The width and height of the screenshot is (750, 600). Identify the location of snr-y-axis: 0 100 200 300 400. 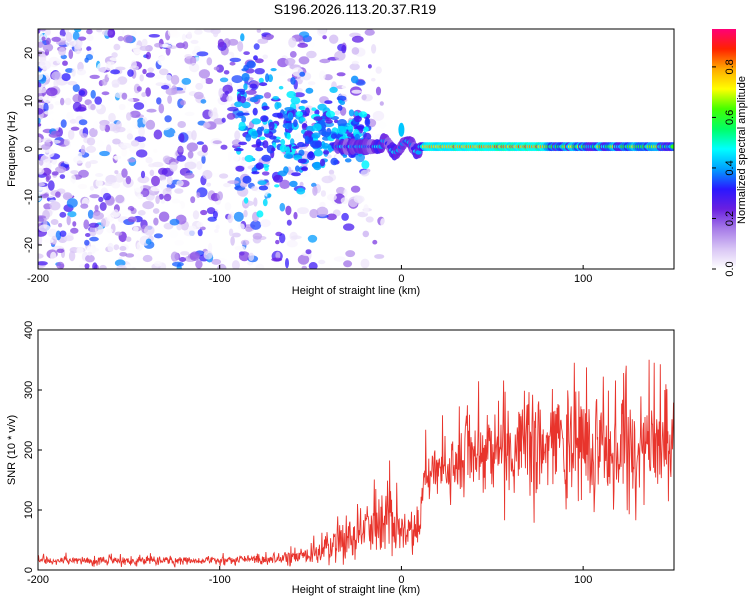
(32, 447).